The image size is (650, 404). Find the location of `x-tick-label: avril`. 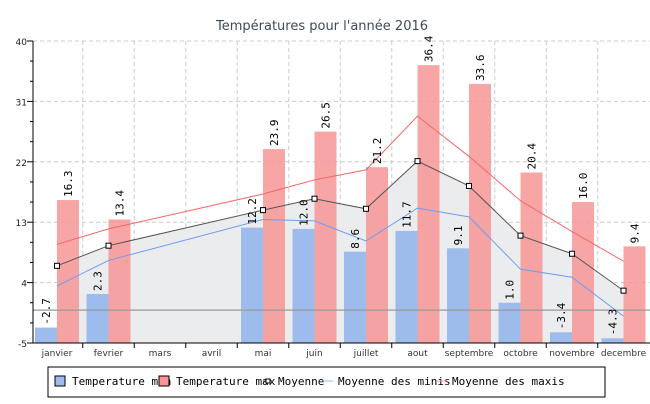

x-tick-label: avril is located at coordinates (212, 354).